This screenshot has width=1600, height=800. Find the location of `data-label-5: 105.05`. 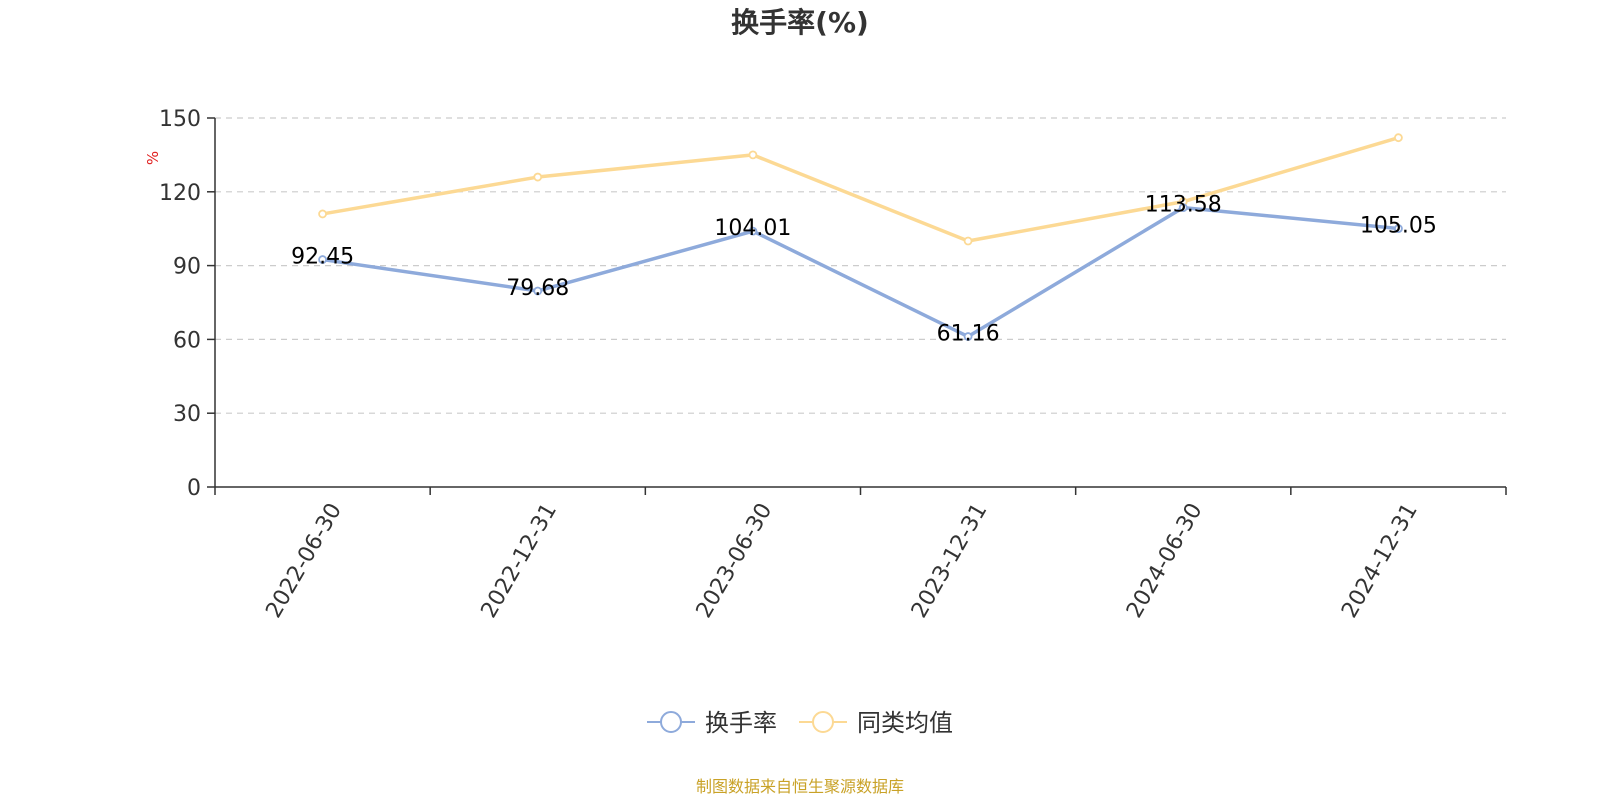

data-label-5: 105.05 is located at coordinates (1398, 226).